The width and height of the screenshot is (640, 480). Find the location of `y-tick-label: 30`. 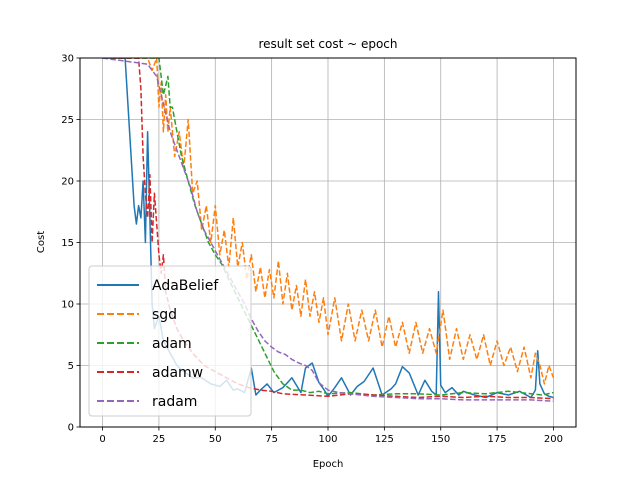

y-tick-label: 30 is located at coordinates (67, 59).